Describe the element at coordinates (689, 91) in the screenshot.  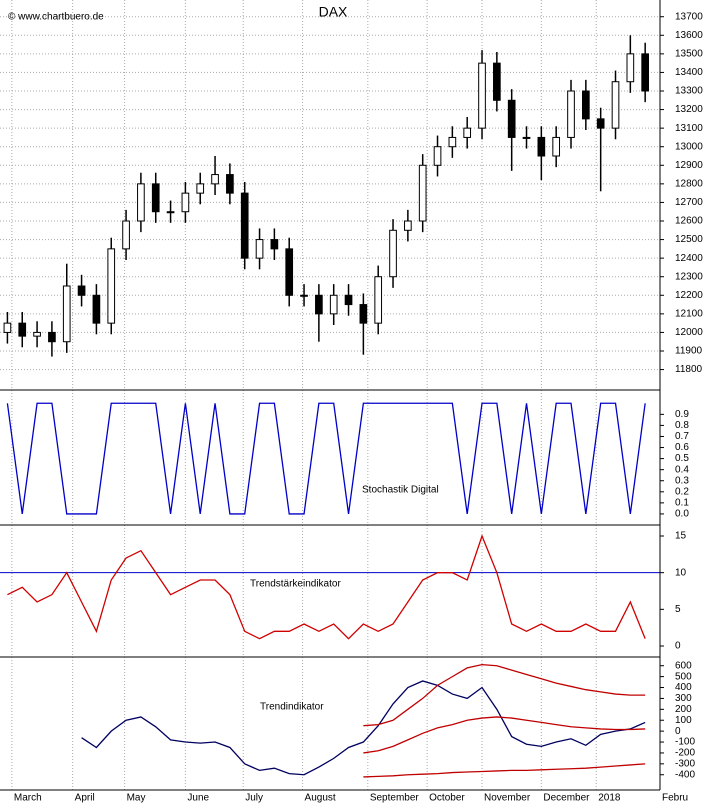
I see `y-tick-label: 13300` at that location.